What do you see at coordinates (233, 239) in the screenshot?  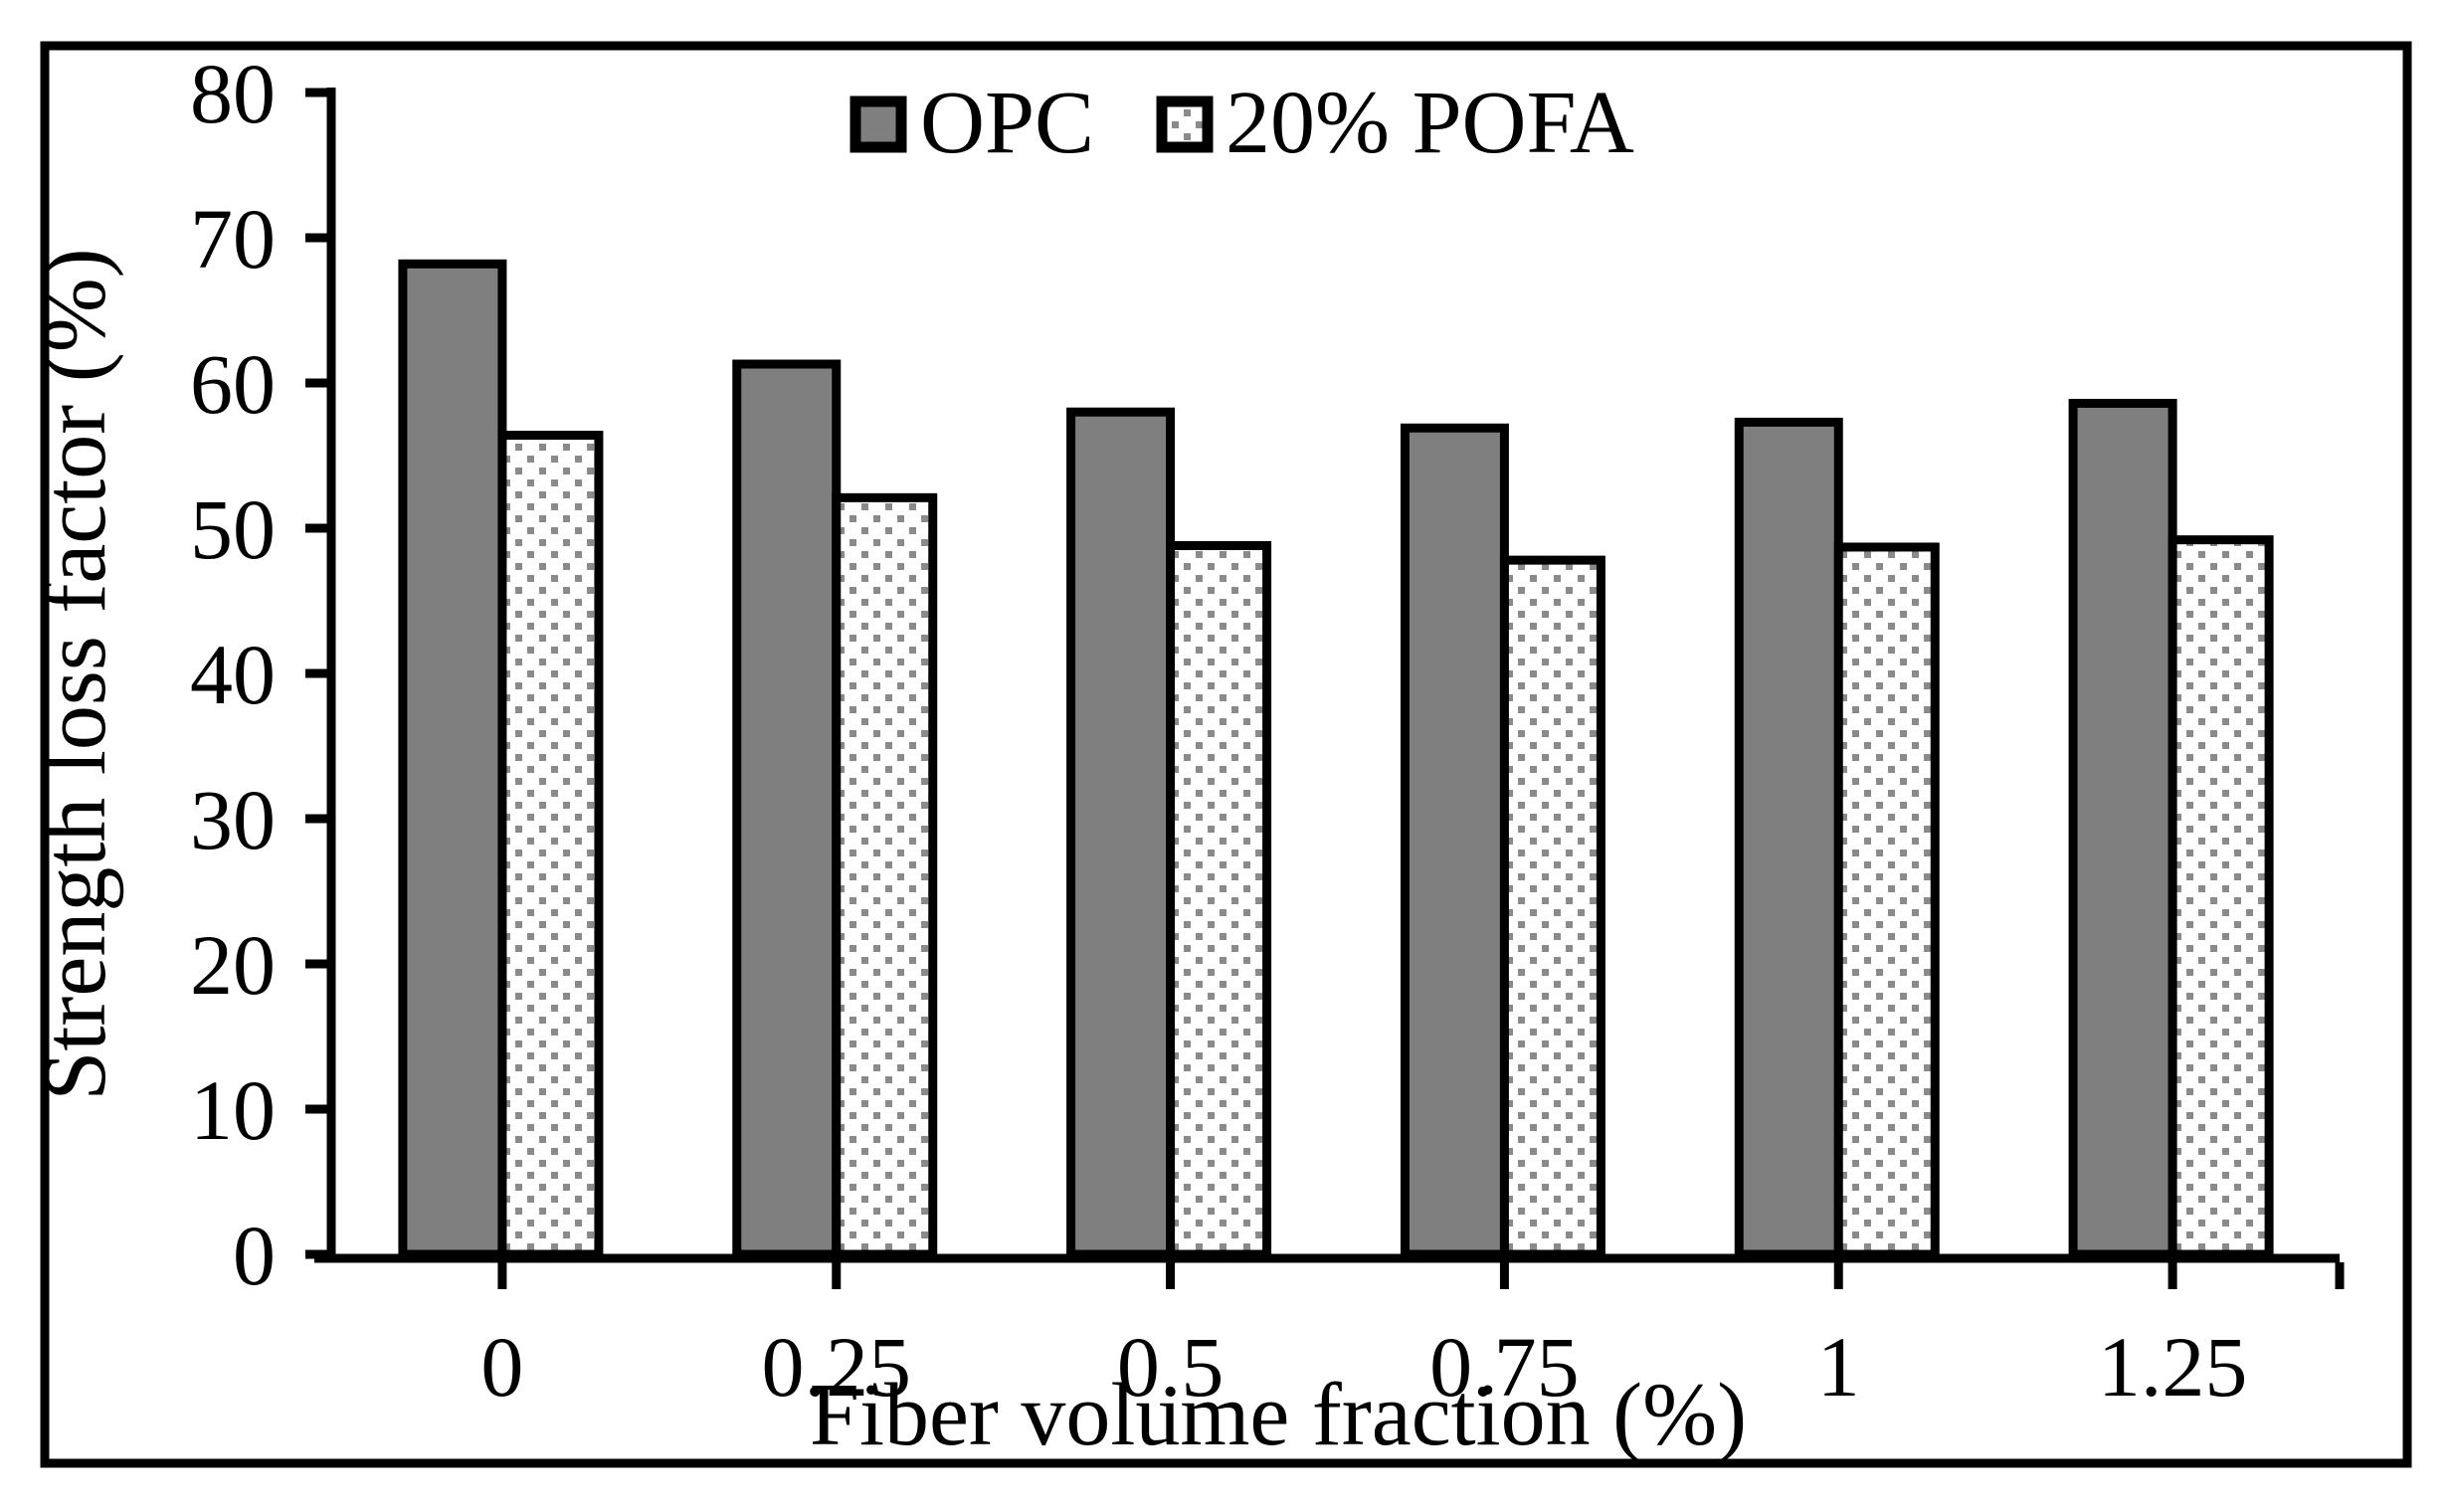 I see `y-tick-label-70: 70` at bounding box center [233, 239].